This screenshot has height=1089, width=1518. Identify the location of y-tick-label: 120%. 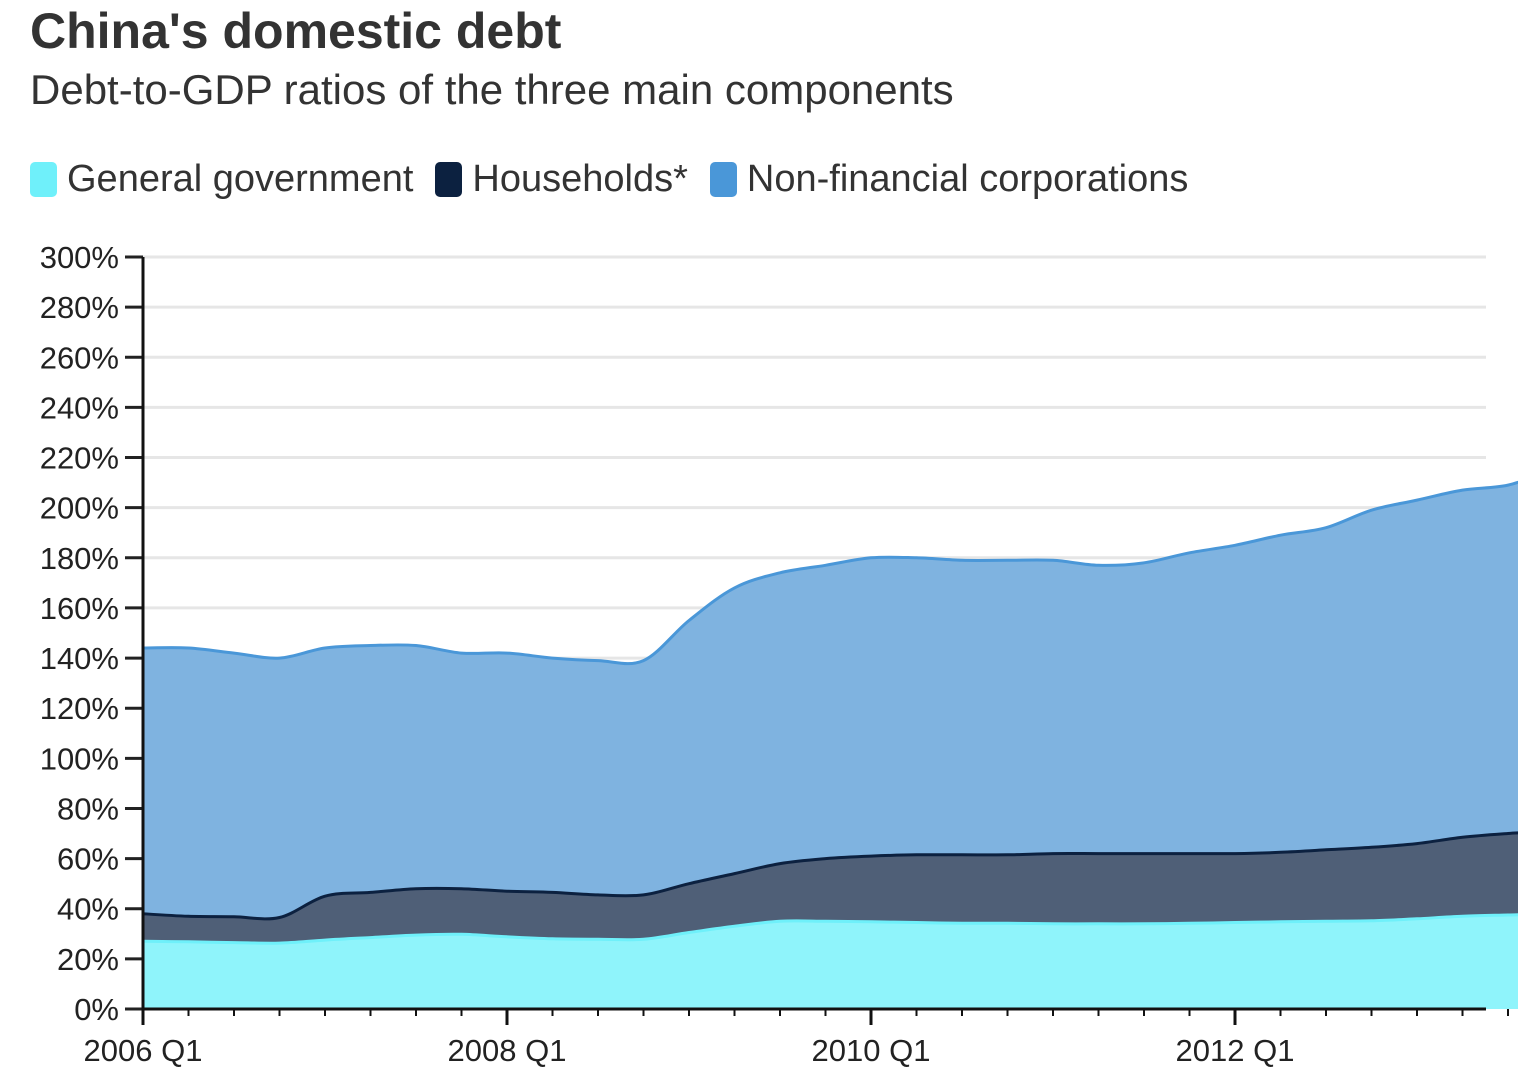
(79, 708).